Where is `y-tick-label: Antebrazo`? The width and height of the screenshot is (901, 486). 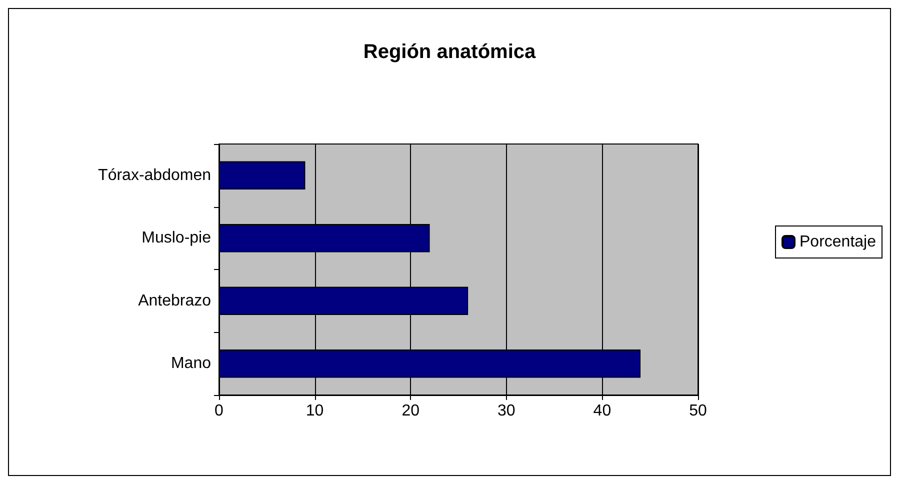
y-tick-label: Antebrazo is located at coordinates (175, 301).